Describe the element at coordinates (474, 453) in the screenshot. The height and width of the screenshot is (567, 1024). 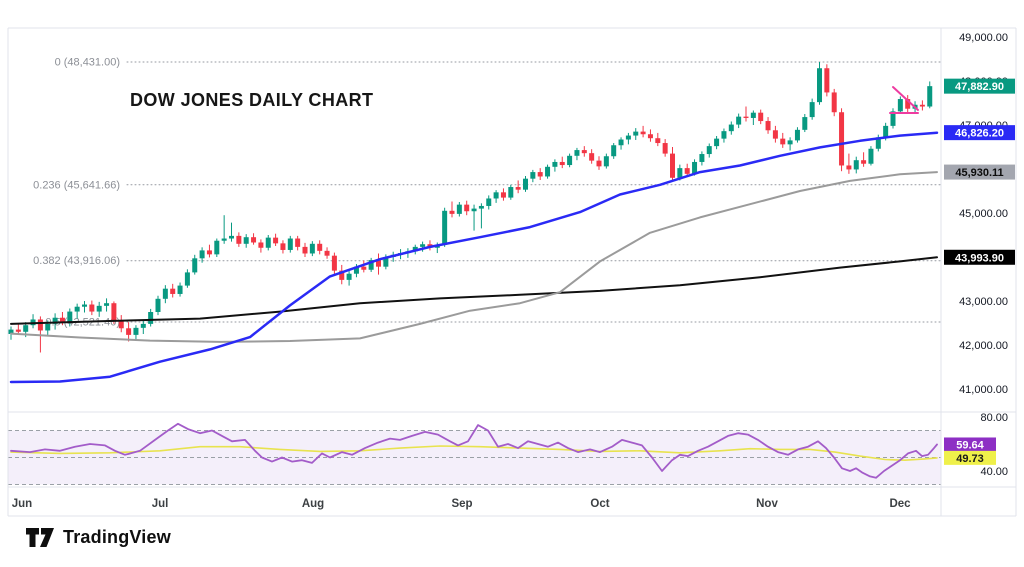
I see `rsi-ma-line` at that location.